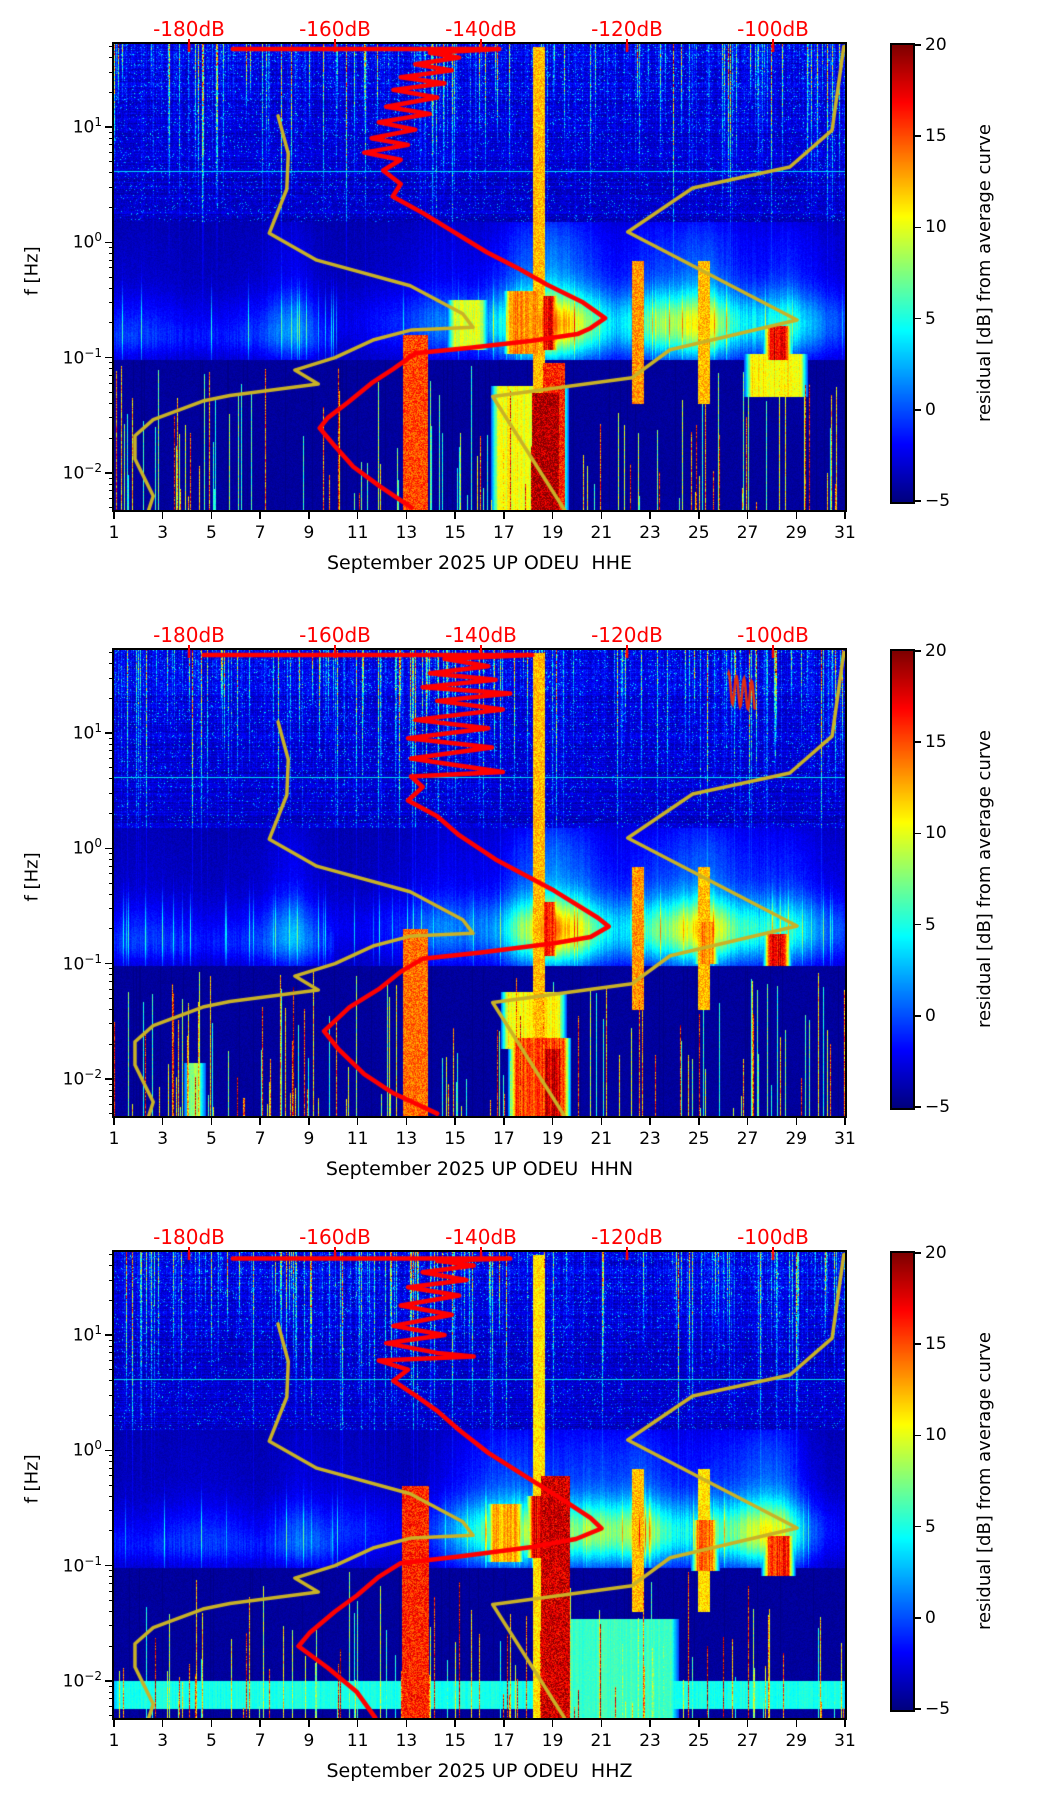 The height and width of the screenshot is (1806, 1052). What do you see at coordinates (552, 533) in the screenshot?
I see `x-tick-label: 19` at bounding box center [552, 533].